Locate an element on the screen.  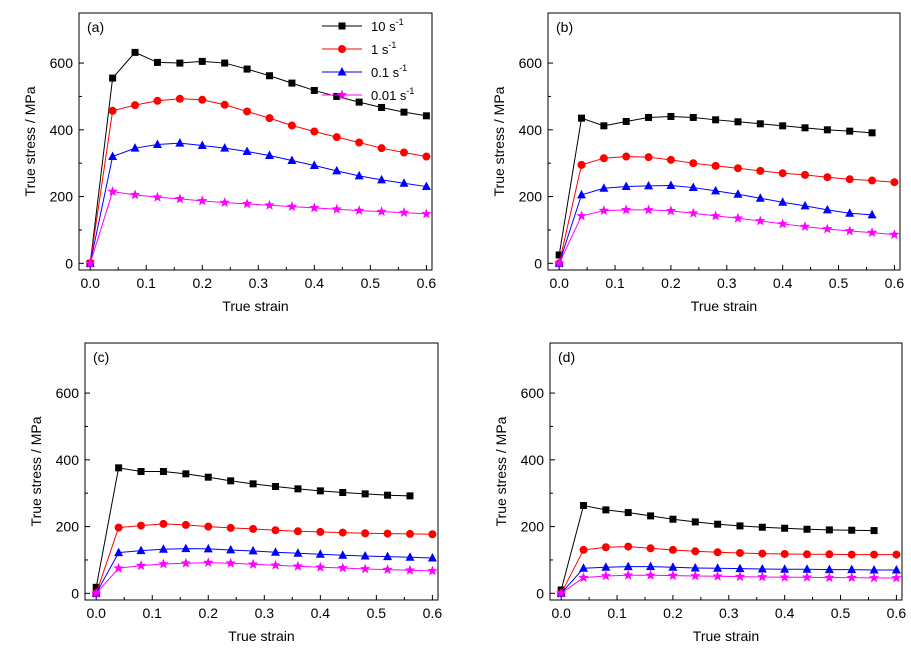
y-tick-label: 200 is located at coordinates (533, 527).